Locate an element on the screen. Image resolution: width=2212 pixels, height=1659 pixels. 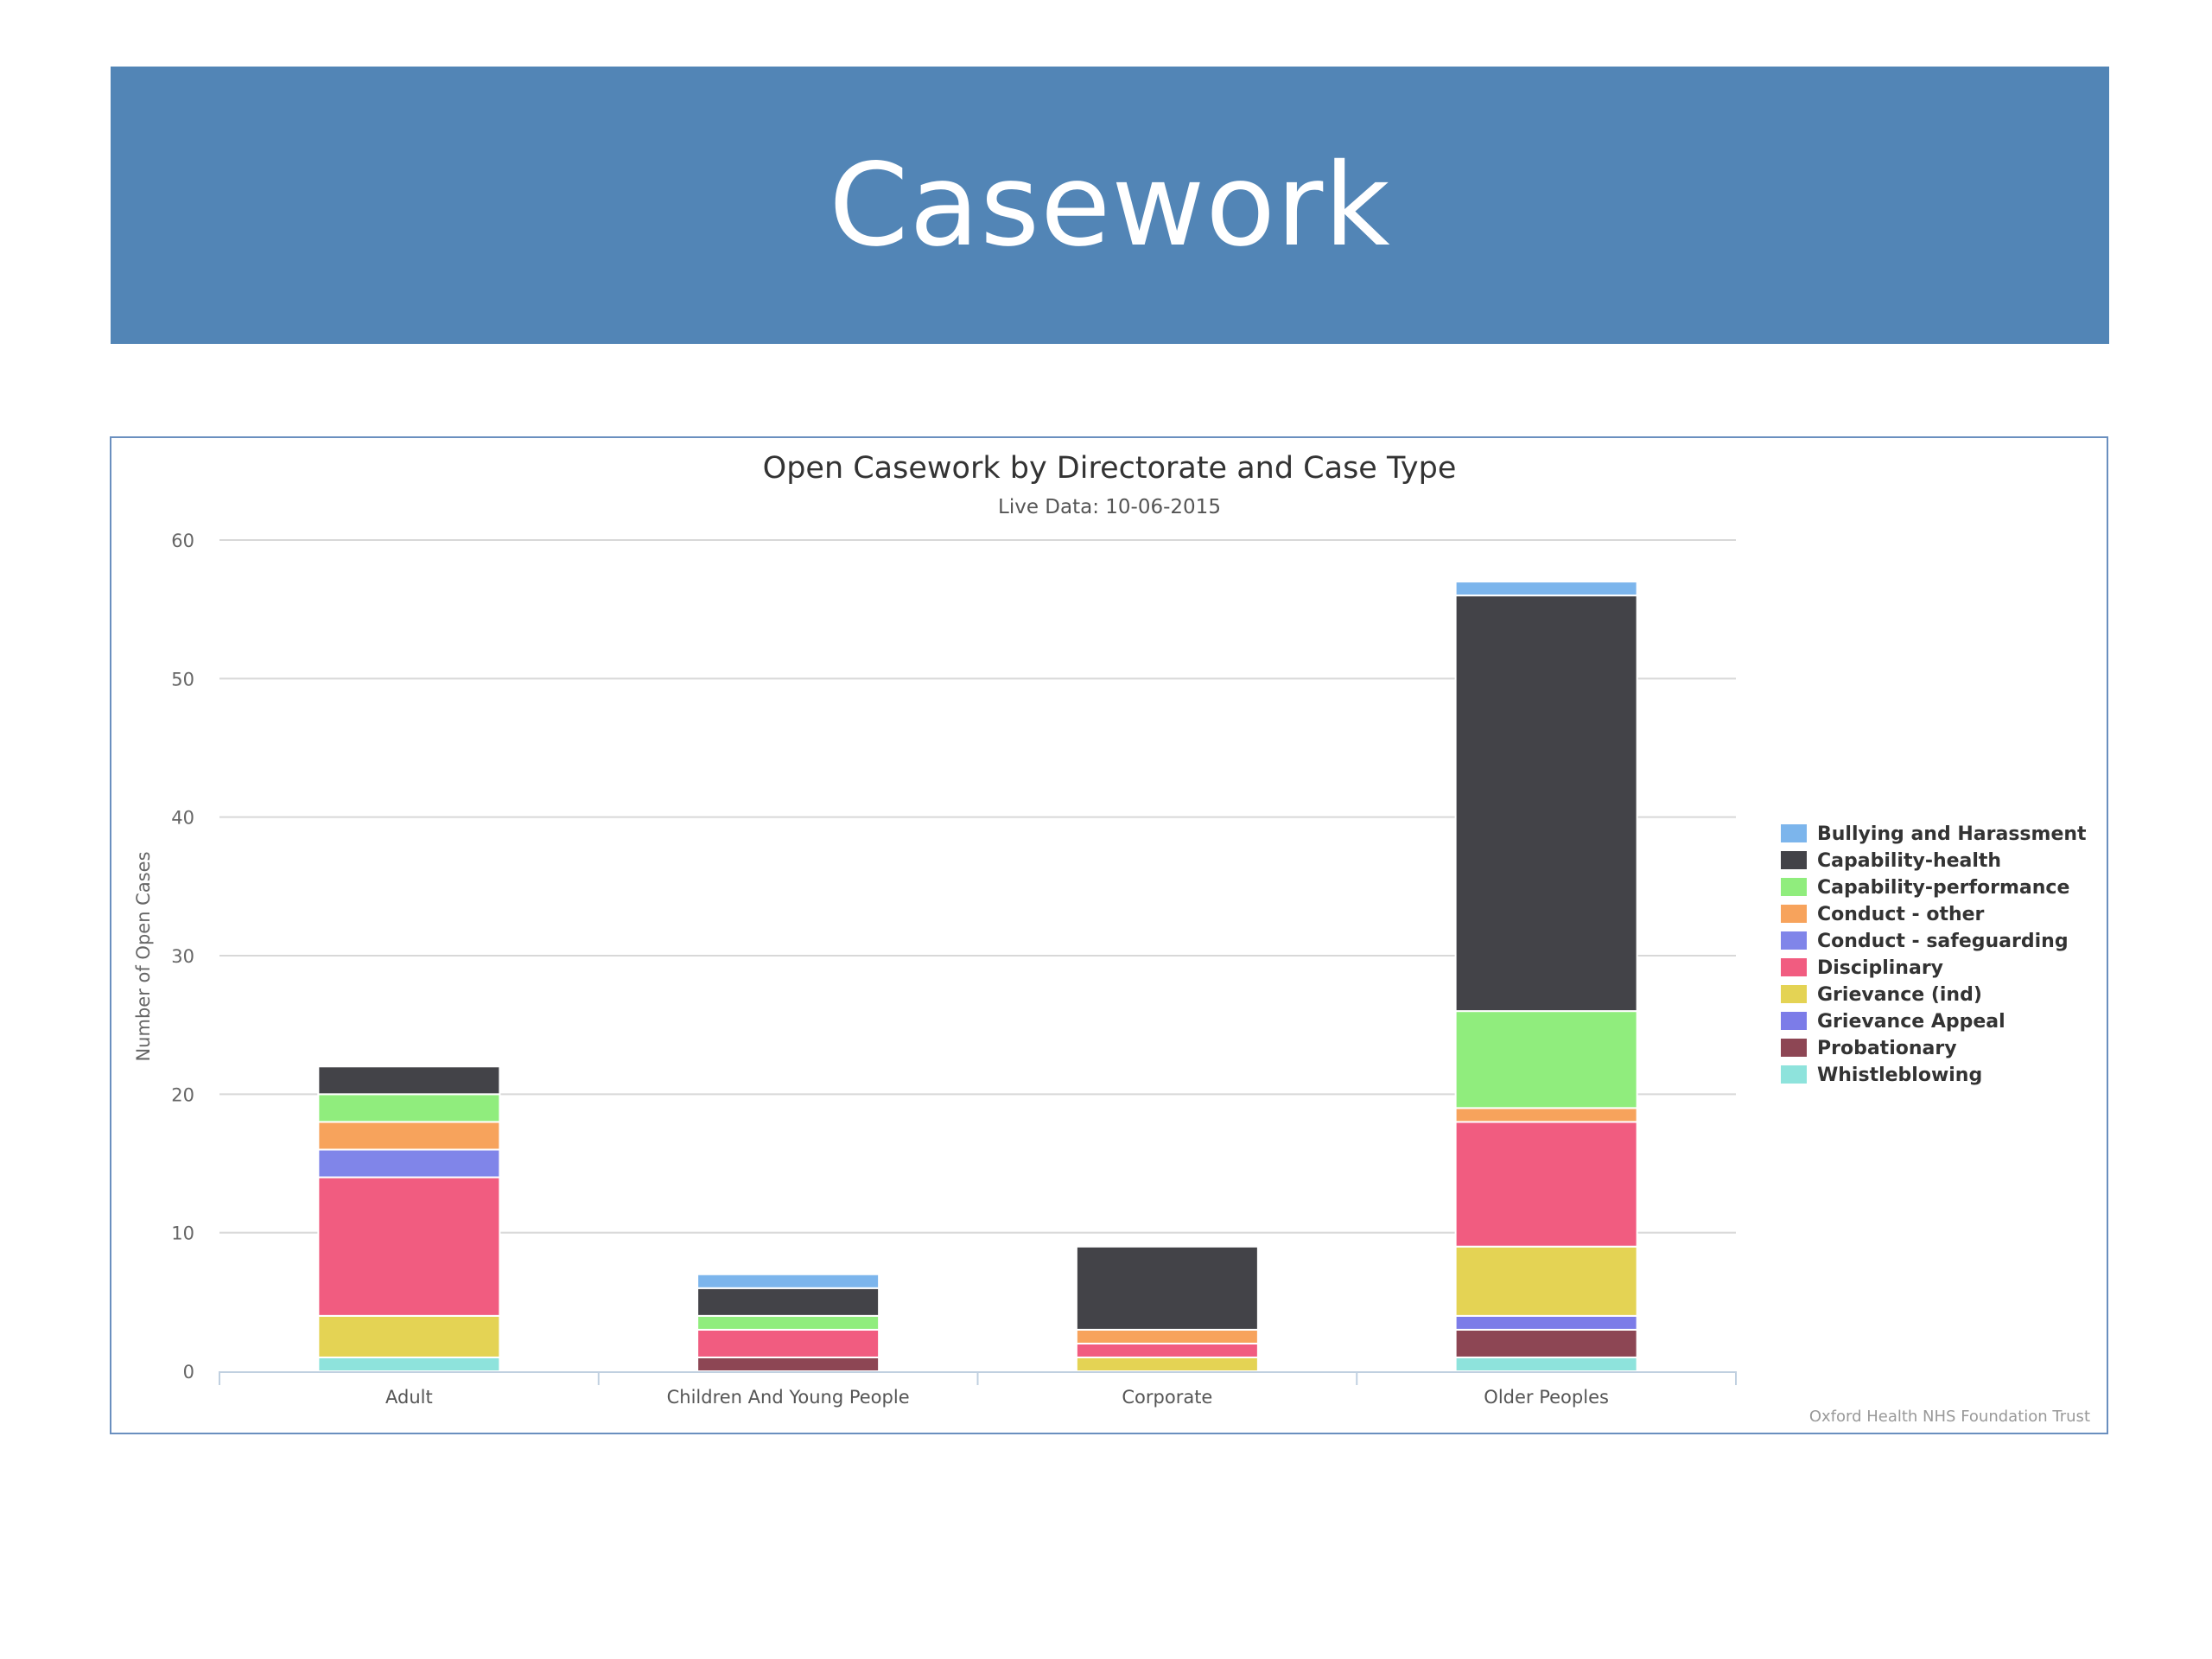
y-axis-label: Number of Open Cases is located at coordinates (143, 956).